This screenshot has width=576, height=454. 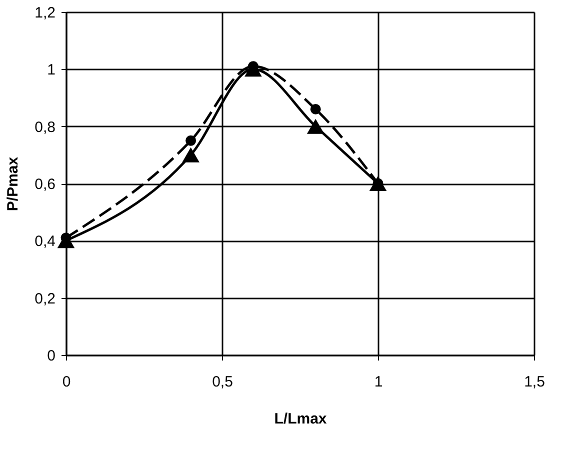 I want to click on y-tick-label: 0, so click(x=51, y=356).